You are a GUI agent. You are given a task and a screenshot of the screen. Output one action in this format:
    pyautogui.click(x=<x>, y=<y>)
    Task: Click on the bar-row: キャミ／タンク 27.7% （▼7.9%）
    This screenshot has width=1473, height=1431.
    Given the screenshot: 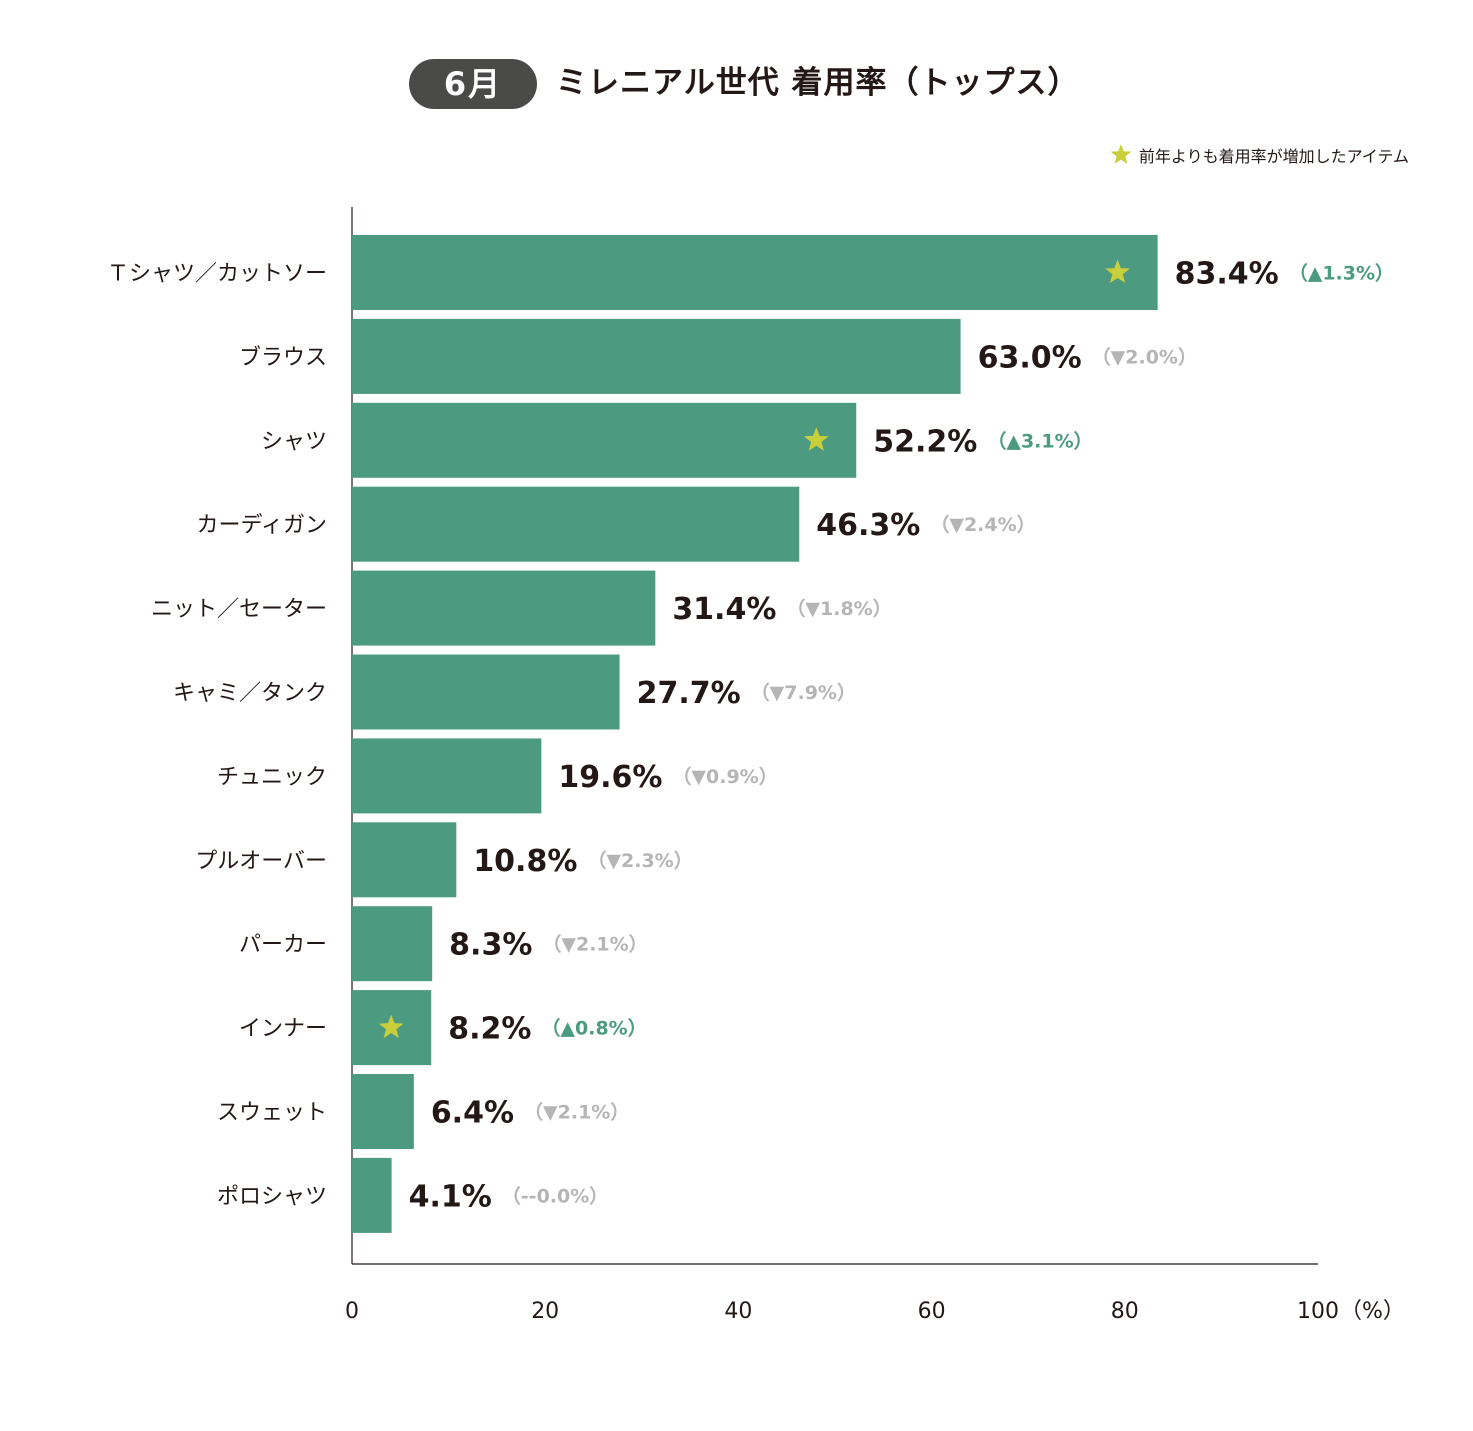 What is the action you would take?
    pyautogui.click(x=514, y=692)
    